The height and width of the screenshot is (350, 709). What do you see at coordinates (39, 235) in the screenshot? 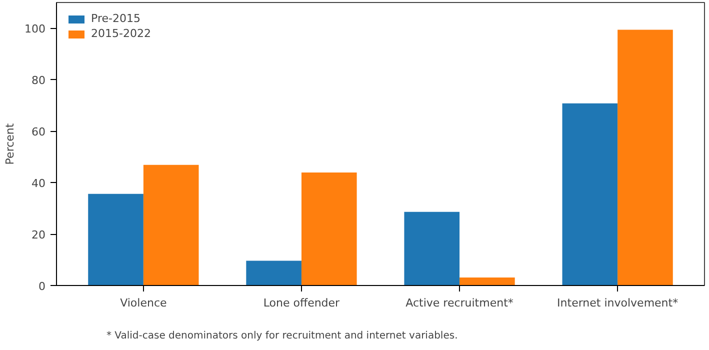
I see `y-tick-label: 20` at bounding box center [39, 235].